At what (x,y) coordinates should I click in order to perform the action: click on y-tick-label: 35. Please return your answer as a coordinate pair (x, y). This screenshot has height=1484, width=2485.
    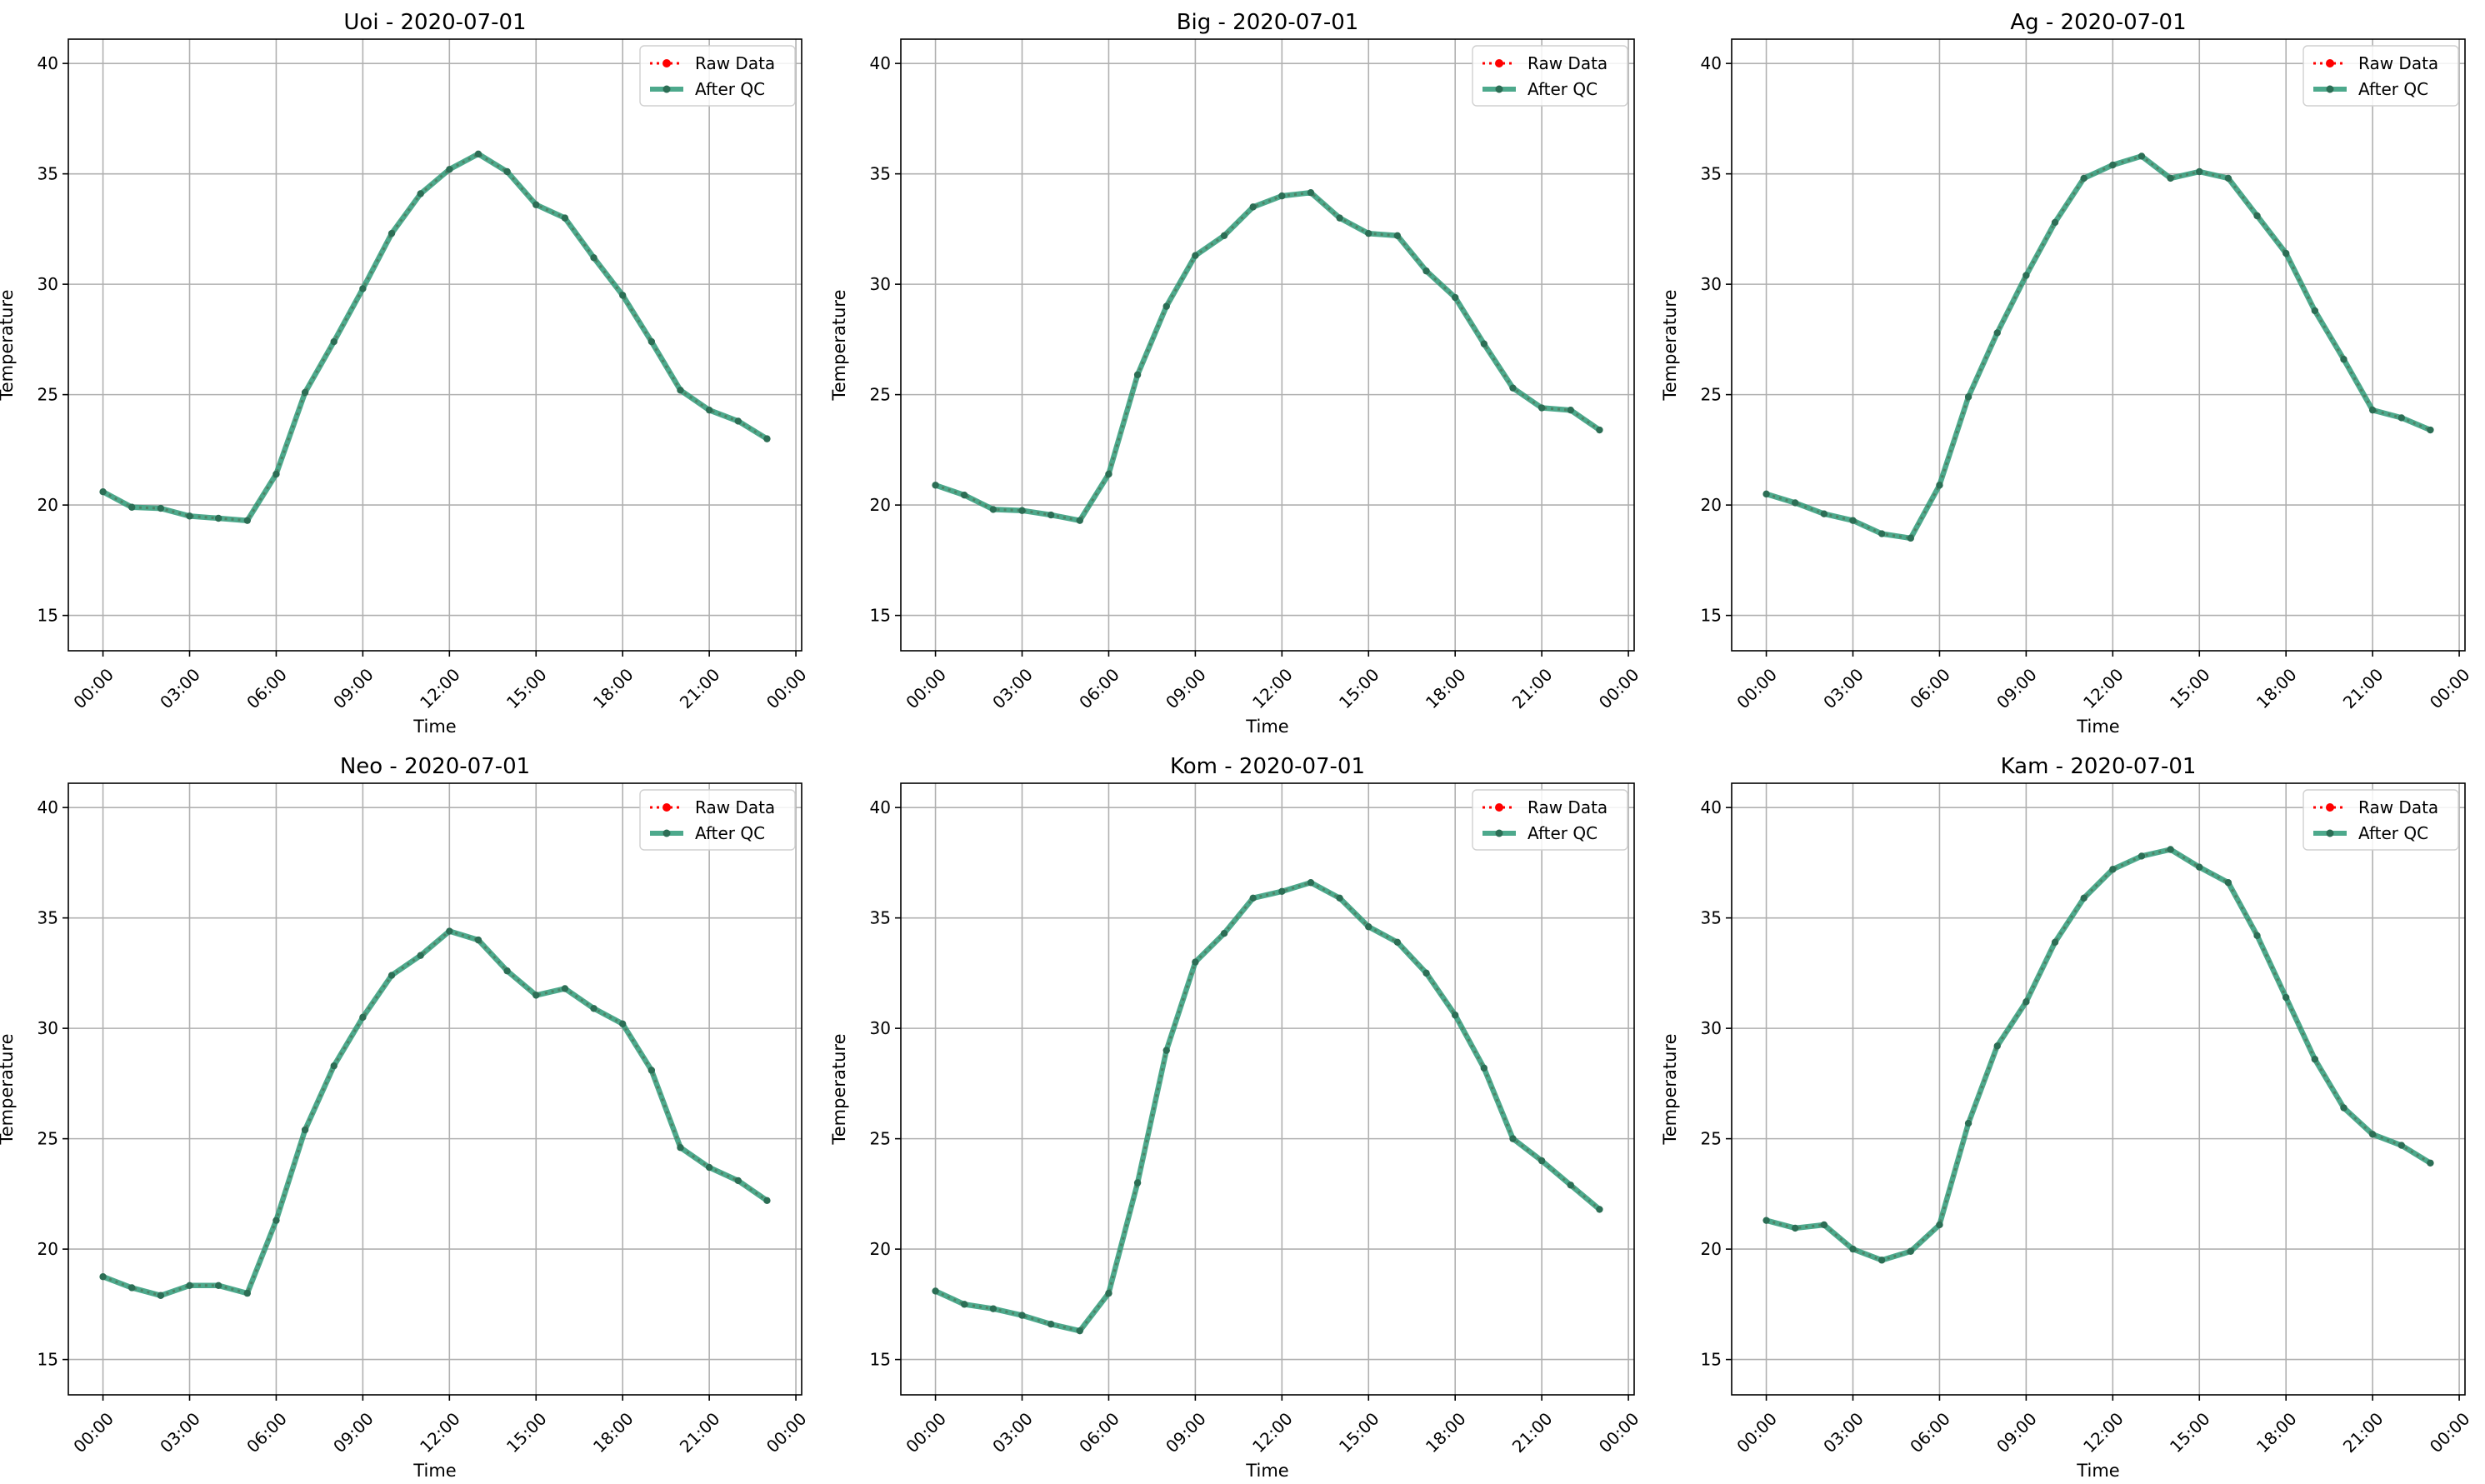
    Looking at the image, I should click on (1711, 174).